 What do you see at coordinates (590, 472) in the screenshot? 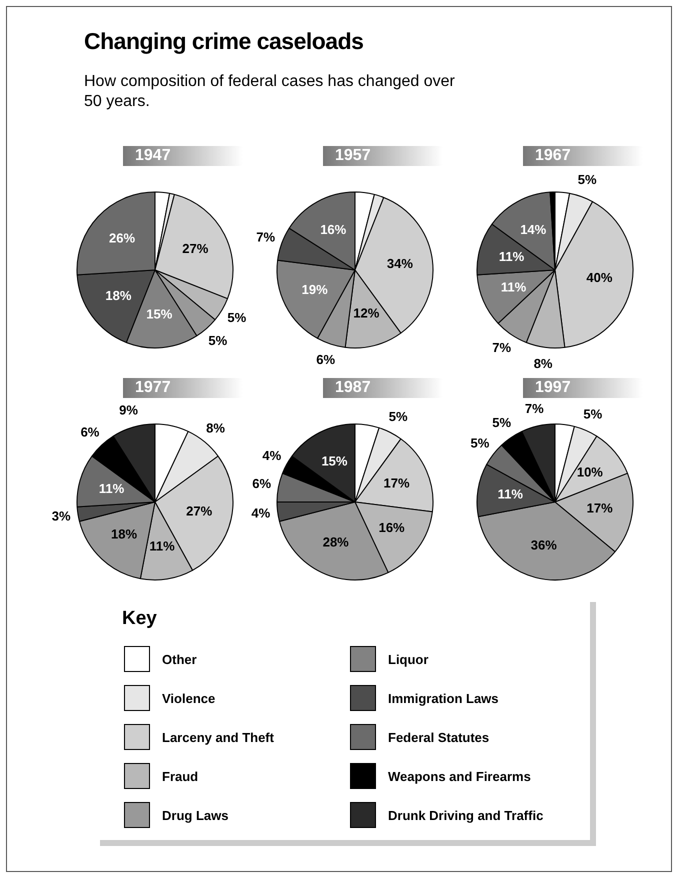
I see `data-label: 10%` at bounding box center [590, 472].